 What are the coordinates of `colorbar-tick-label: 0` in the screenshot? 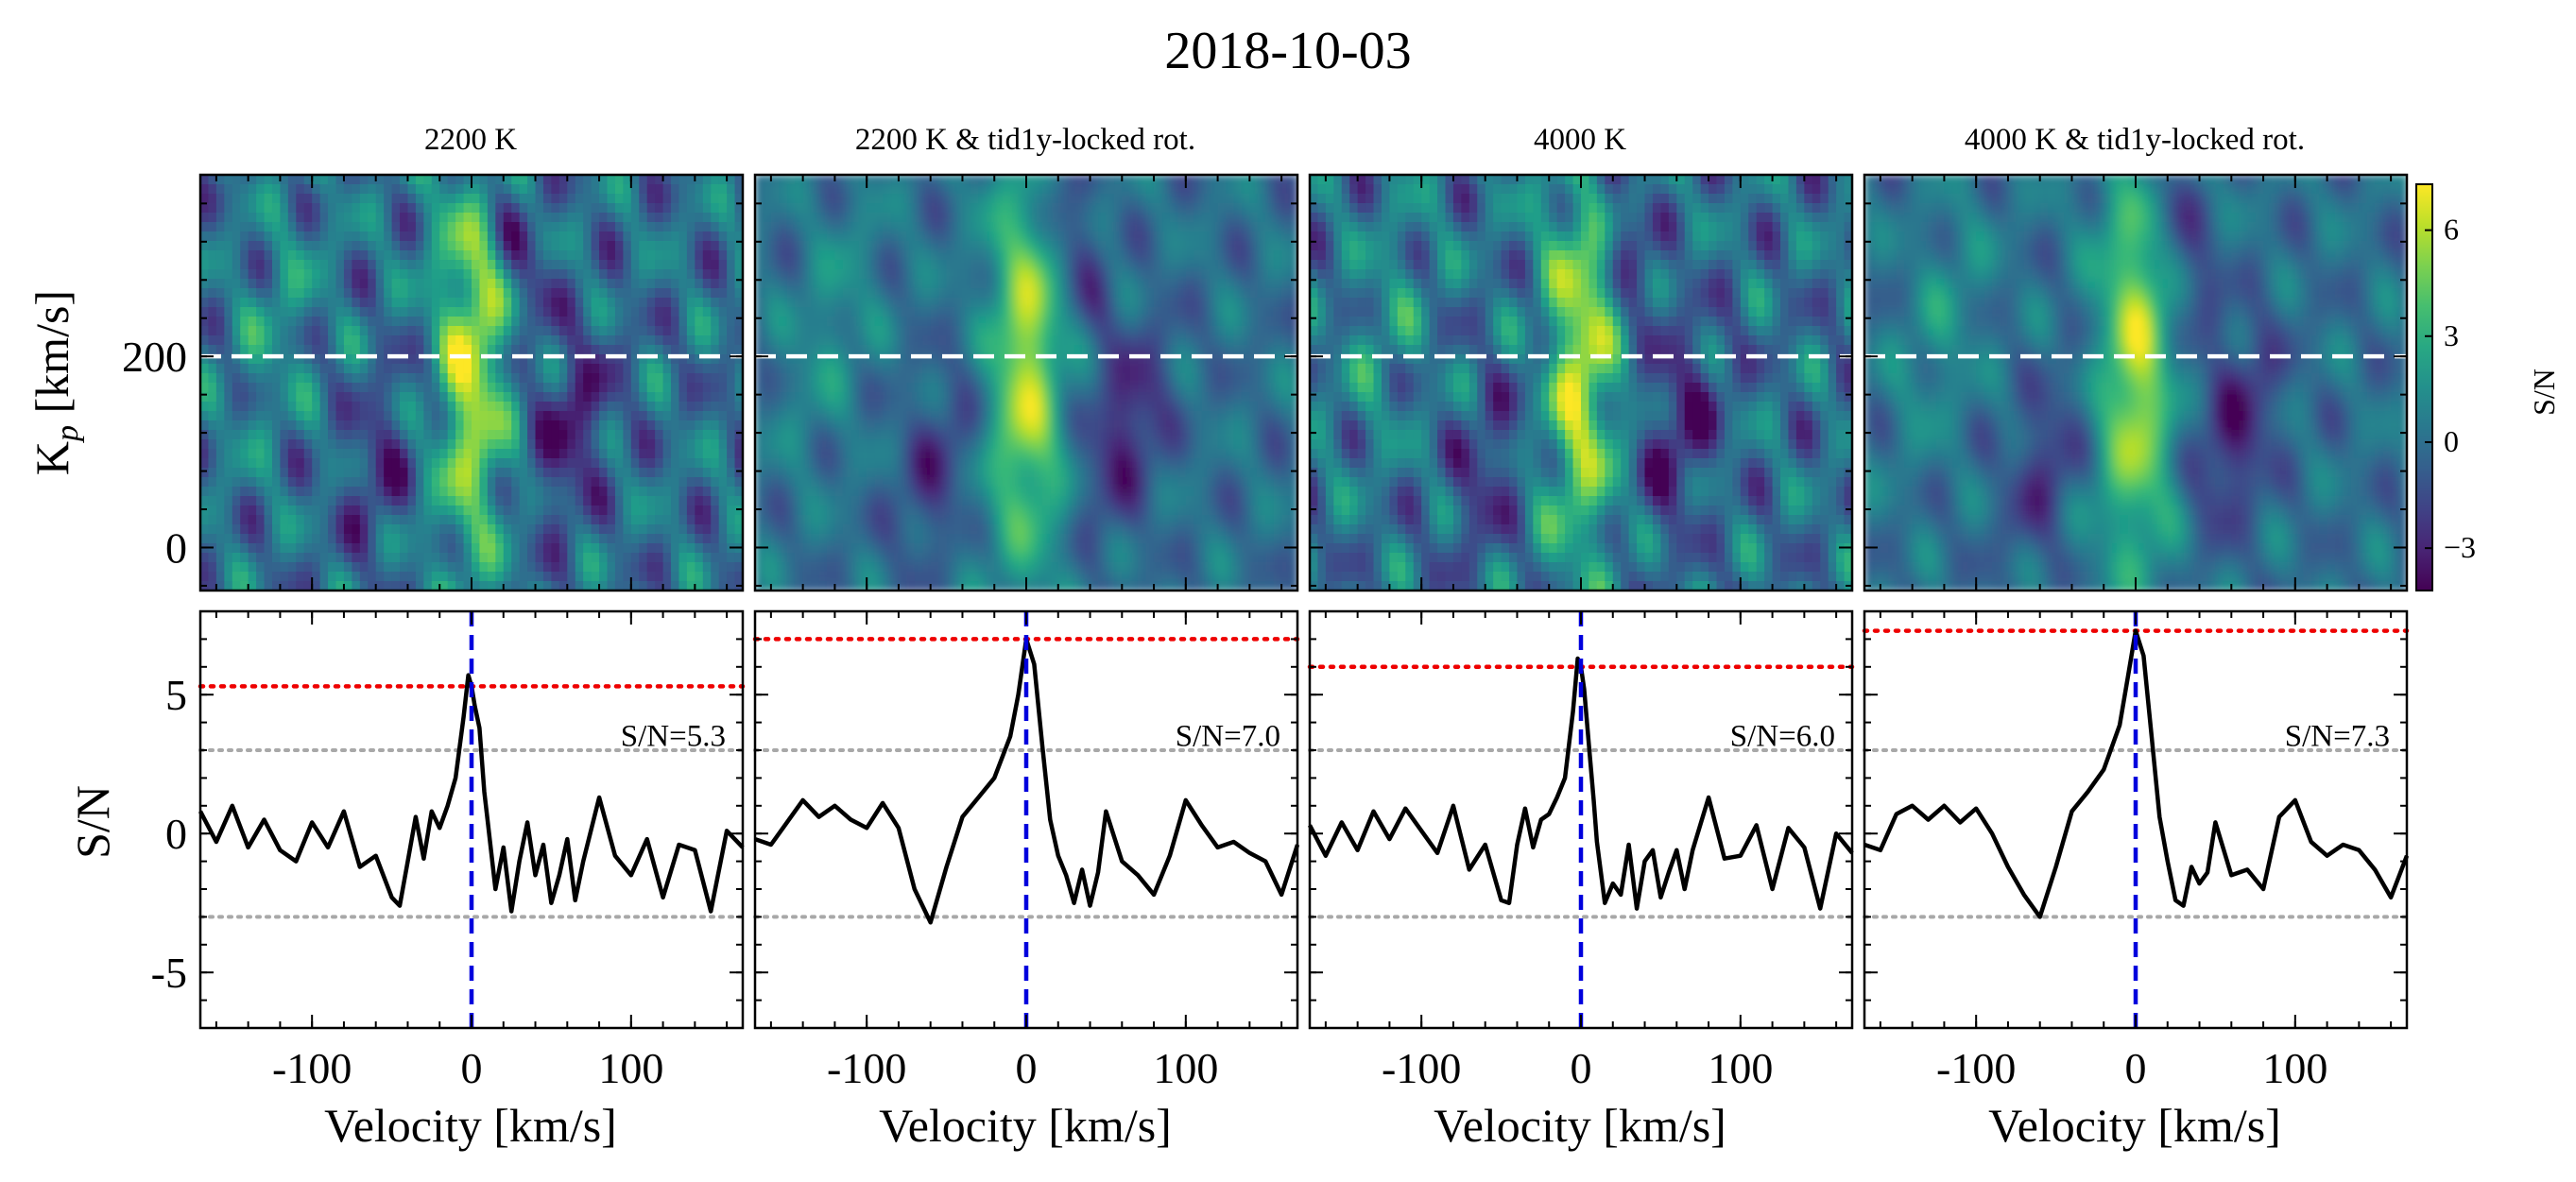 It's located at (2451, 441).